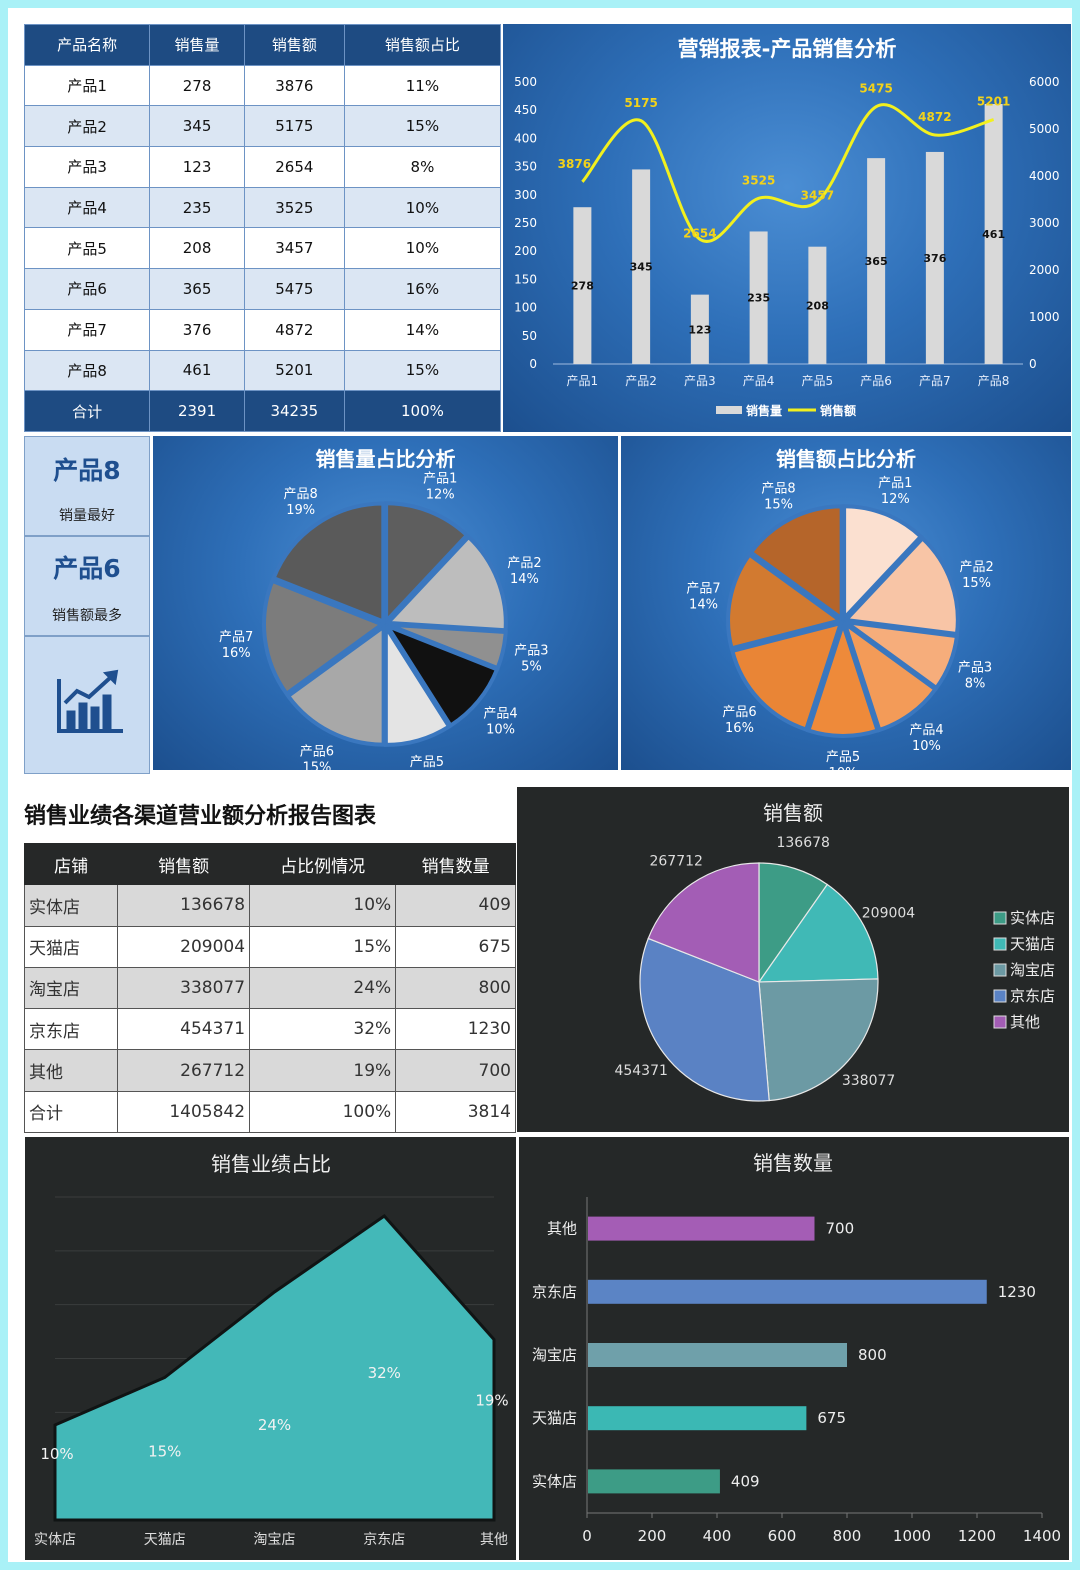 This screenshot has height=1570, width=1080. I want to click on x-tick-label: 产品5, so click(818, 381).